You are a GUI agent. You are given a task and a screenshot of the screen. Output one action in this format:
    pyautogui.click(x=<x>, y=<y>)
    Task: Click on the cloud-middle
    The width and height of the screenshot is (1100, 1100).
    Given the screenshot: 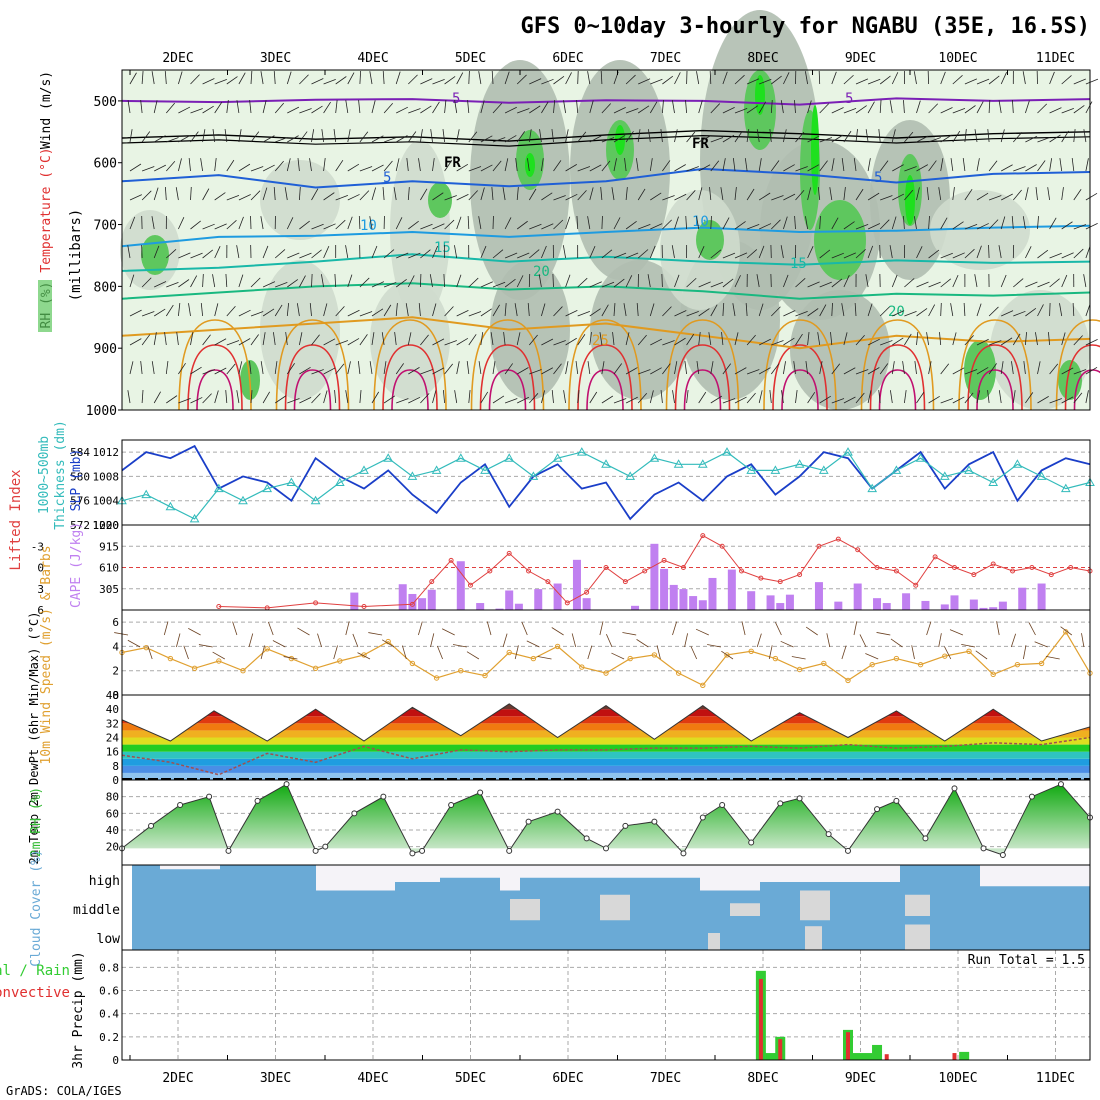 What is the action you would take?
    pyautogui.click(x=815, y=905)
    